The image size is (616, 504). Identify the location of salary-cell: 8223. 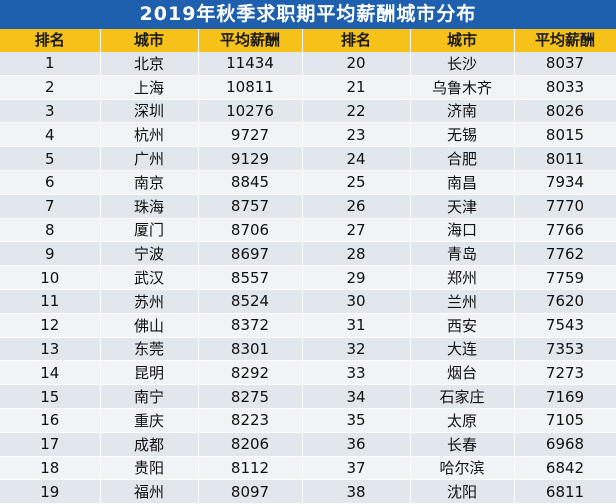
(250, 420).